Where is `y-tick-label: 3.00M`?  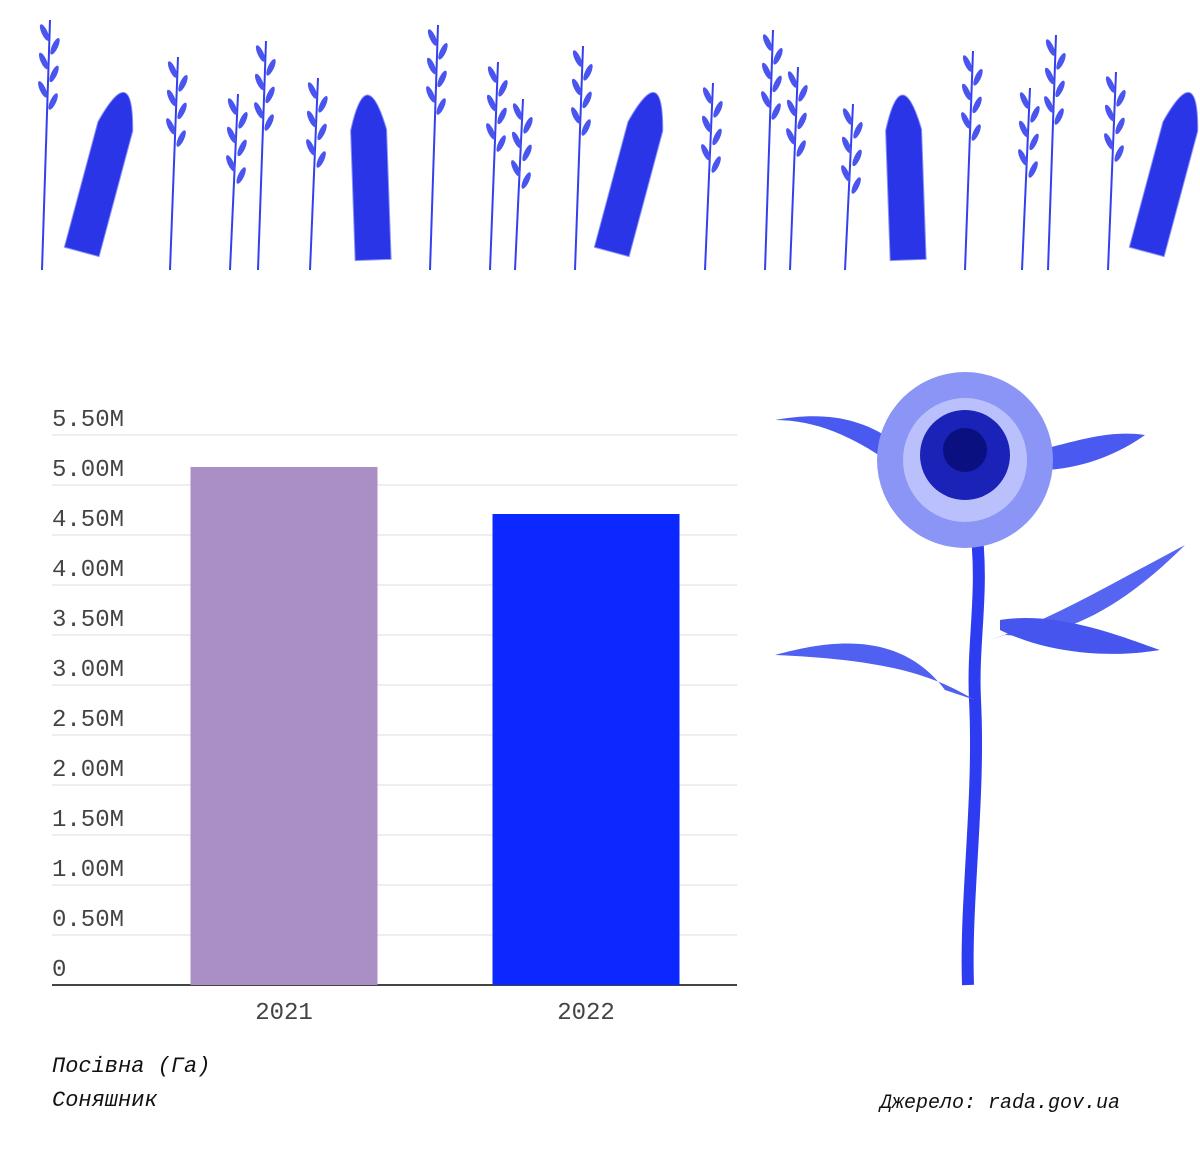 y-tick-label: 3.00M is located at coordinates (88, 670).